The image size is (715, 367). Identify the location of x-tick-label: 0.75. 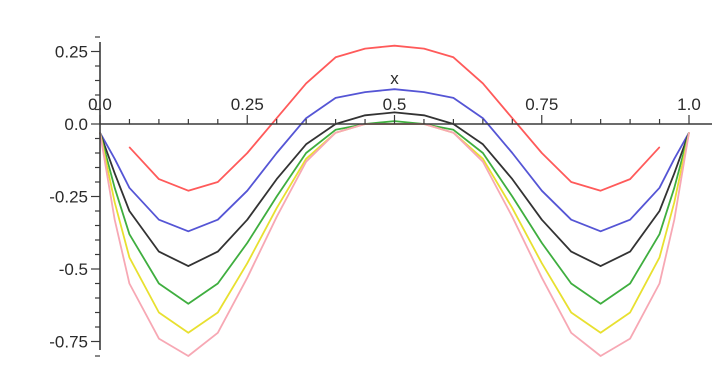
(541, 104).